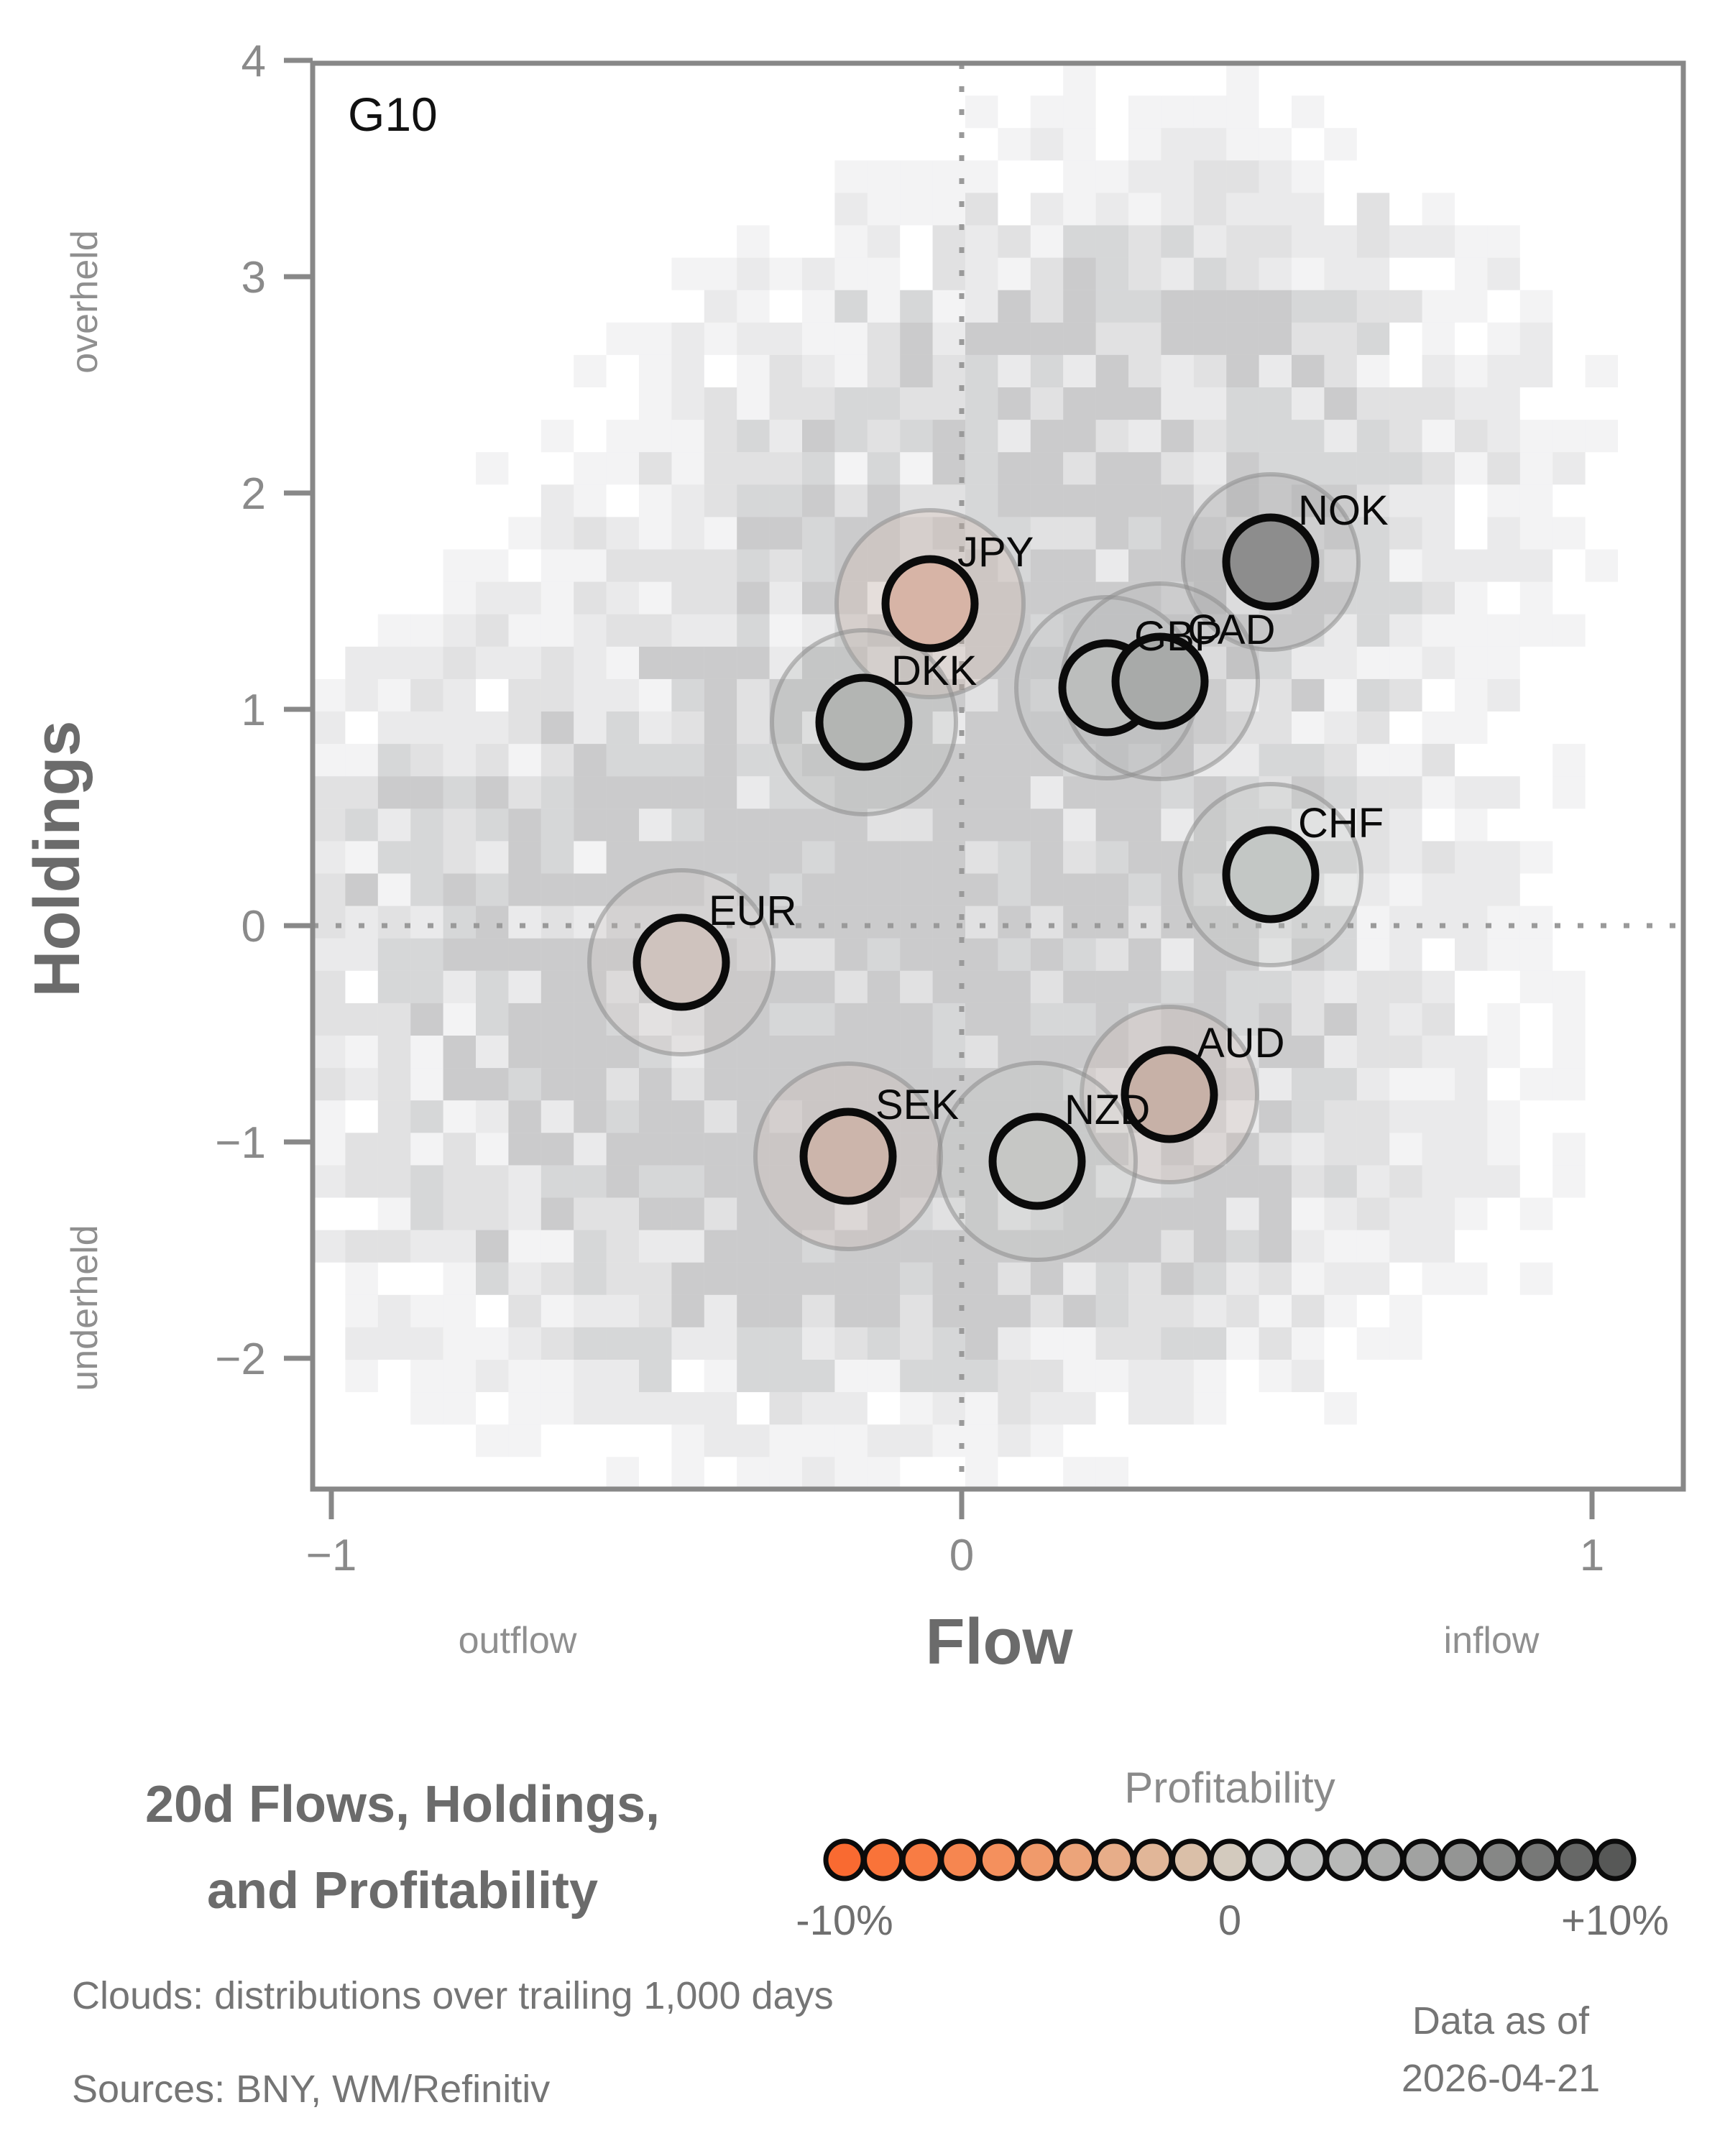  I want to click on currency-label-GBP: GBP, so click(1178, 636).